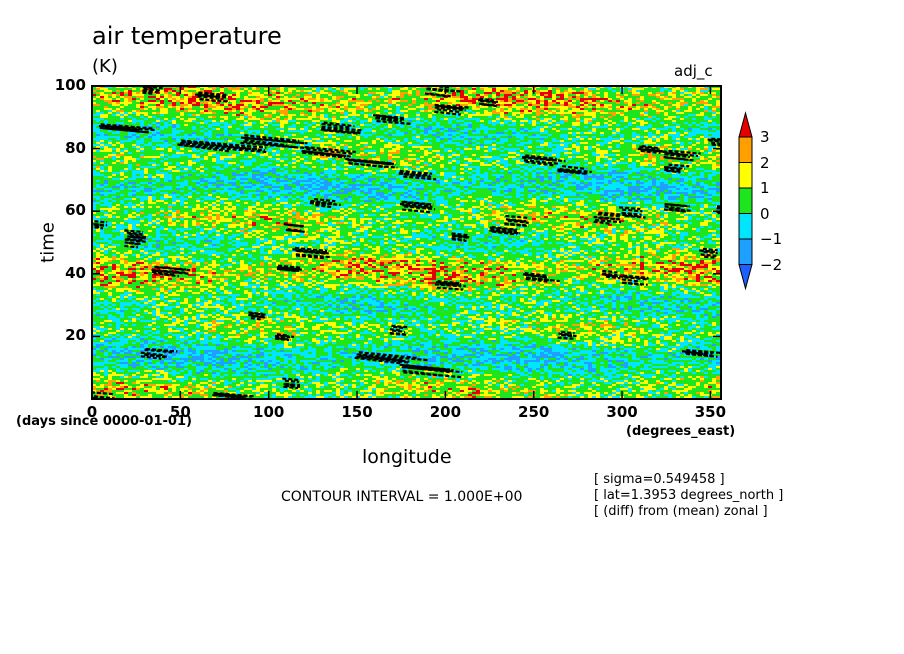 The width and height of the screenshot is (904, 654). I want to click on y-axis-units: (days since 0000-01-01), so click(104, 421).